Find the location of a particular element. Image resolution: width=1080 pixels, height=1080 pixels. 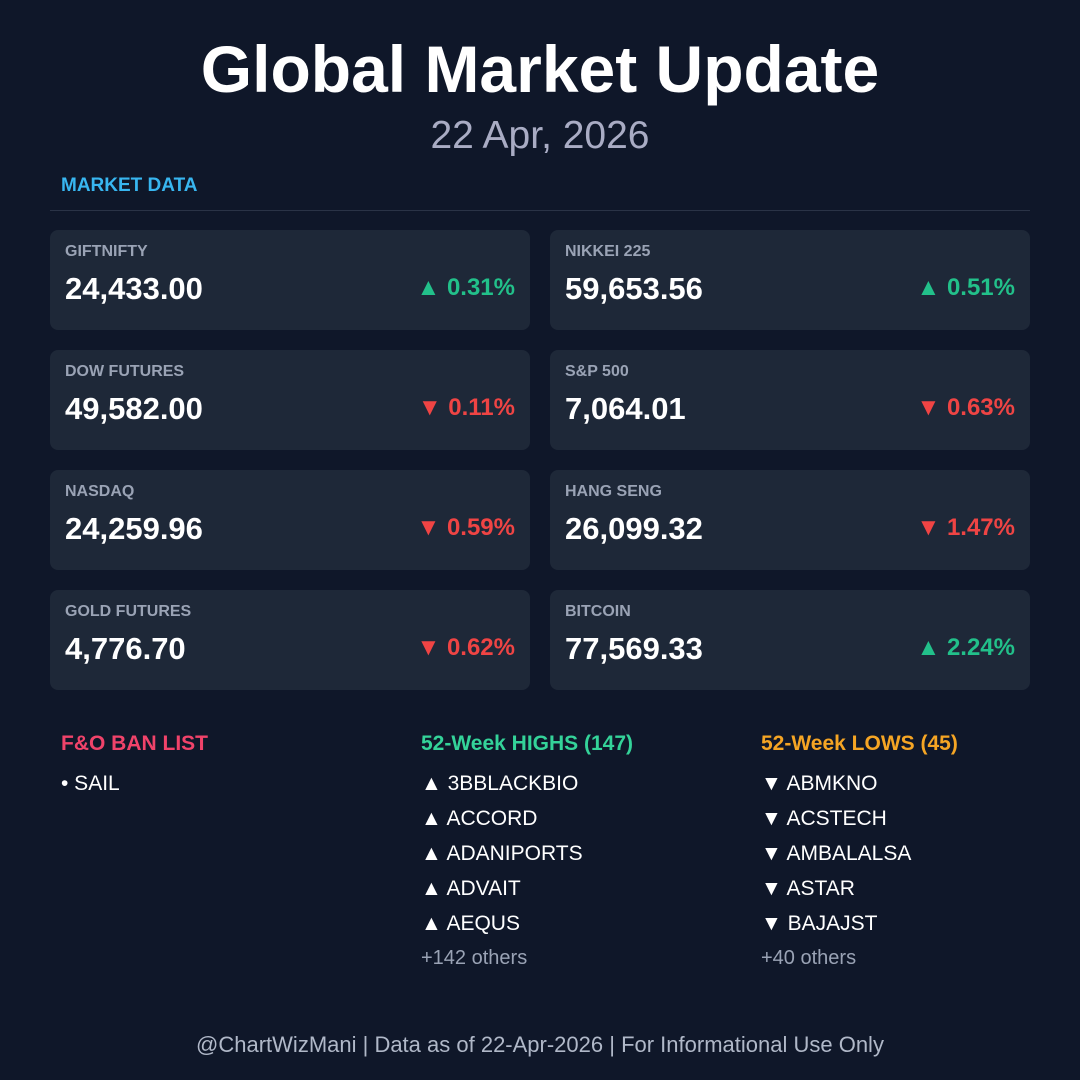

divider is located at coordinates (540, 210).